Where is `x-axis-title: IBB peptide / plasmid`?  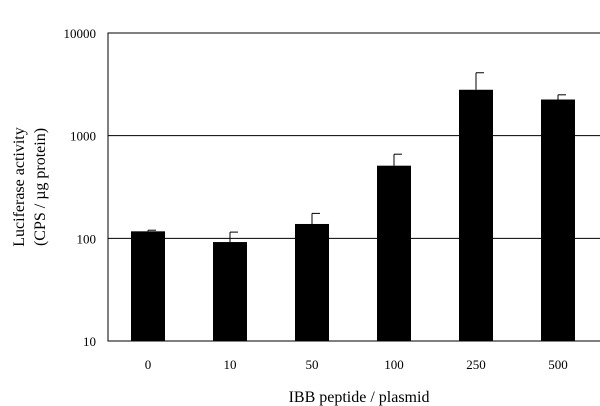
x-axis-title: IBB peptide / plasmid is located at coordinates (359, 397).